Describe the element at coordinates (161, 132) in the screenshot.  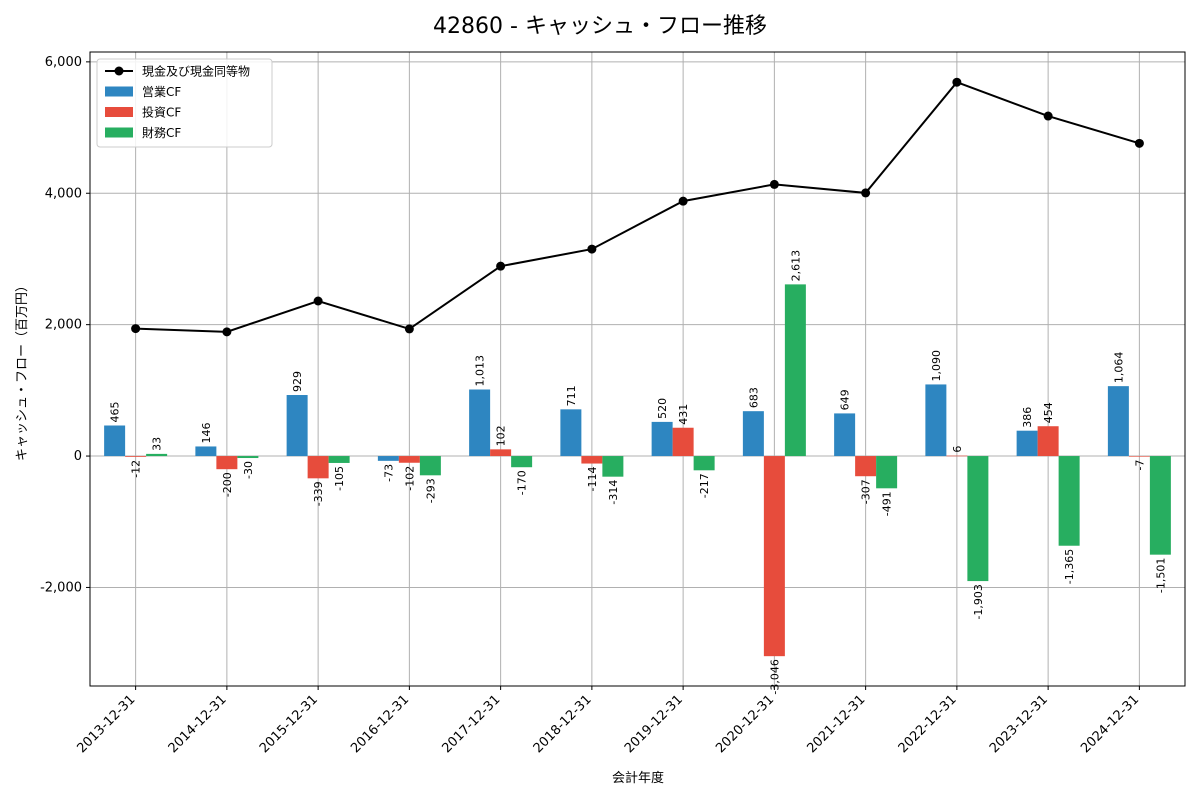
I see `legend-entry: 財務CF` at that location.